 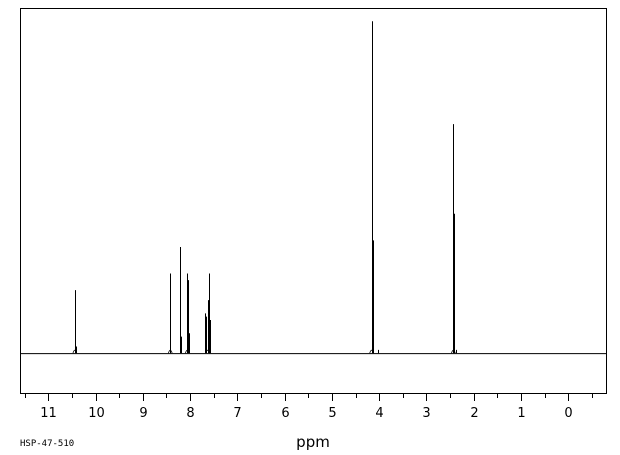 What do you see at coordinates (237, 413) in the screenshot?
I see `x-tick-label: 7` at bounding box center [237, 413].